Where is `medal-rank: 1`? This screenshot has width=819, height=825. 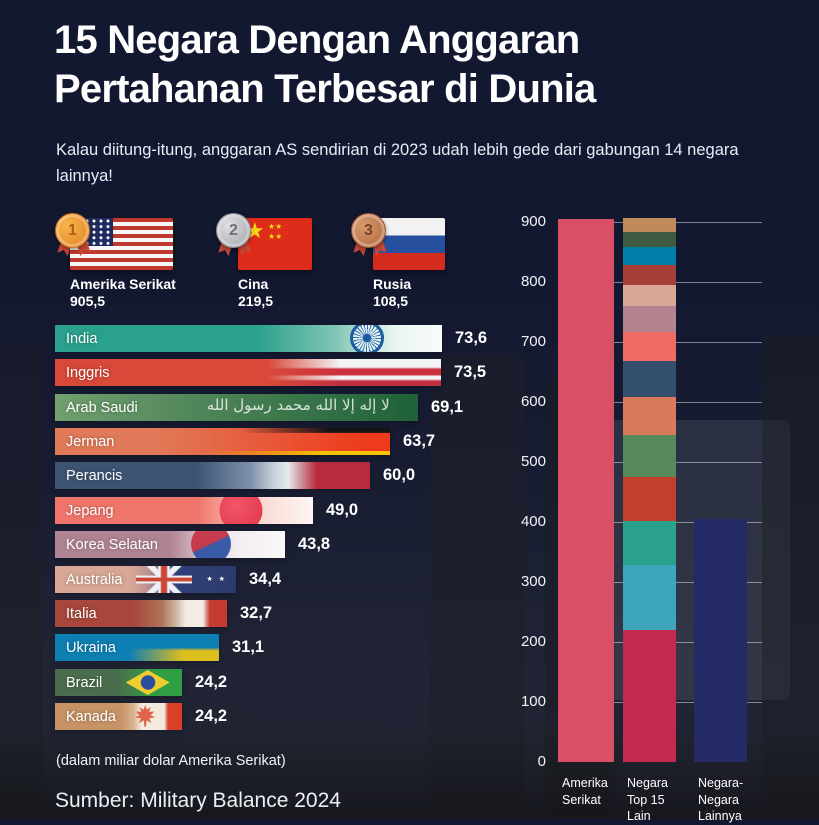
medal-rank: 1 is located at coordinates (72, 230).